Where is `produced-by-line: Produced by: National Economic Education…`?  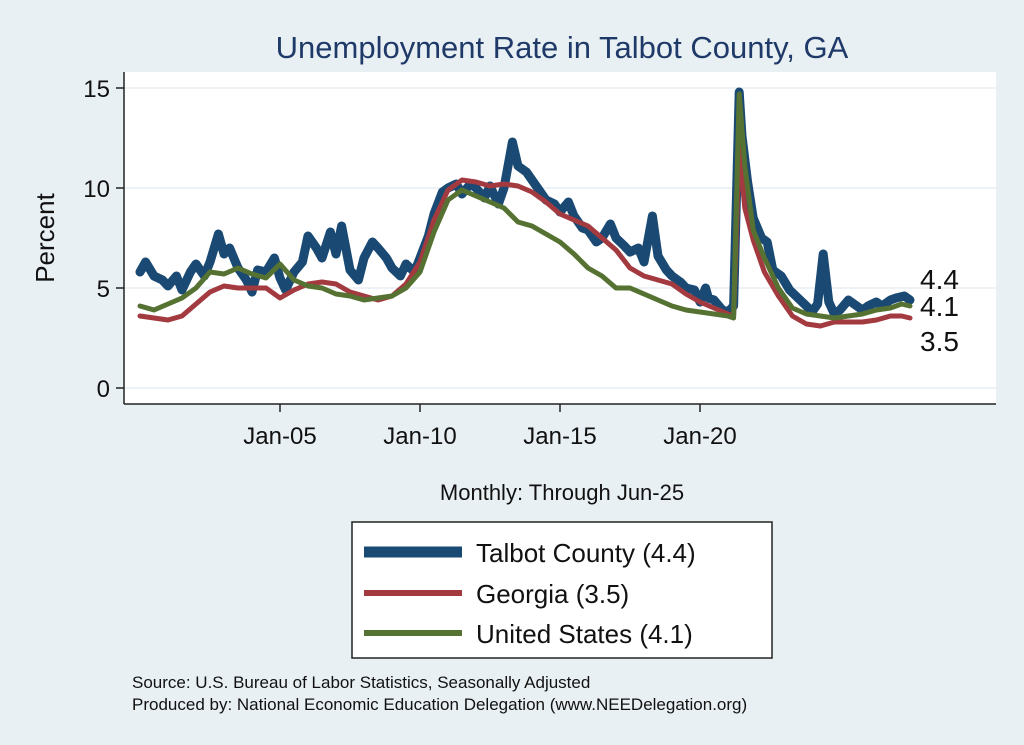 produced-by-line: Produced by: National Economic Education… is located at coordinates (439, 704).